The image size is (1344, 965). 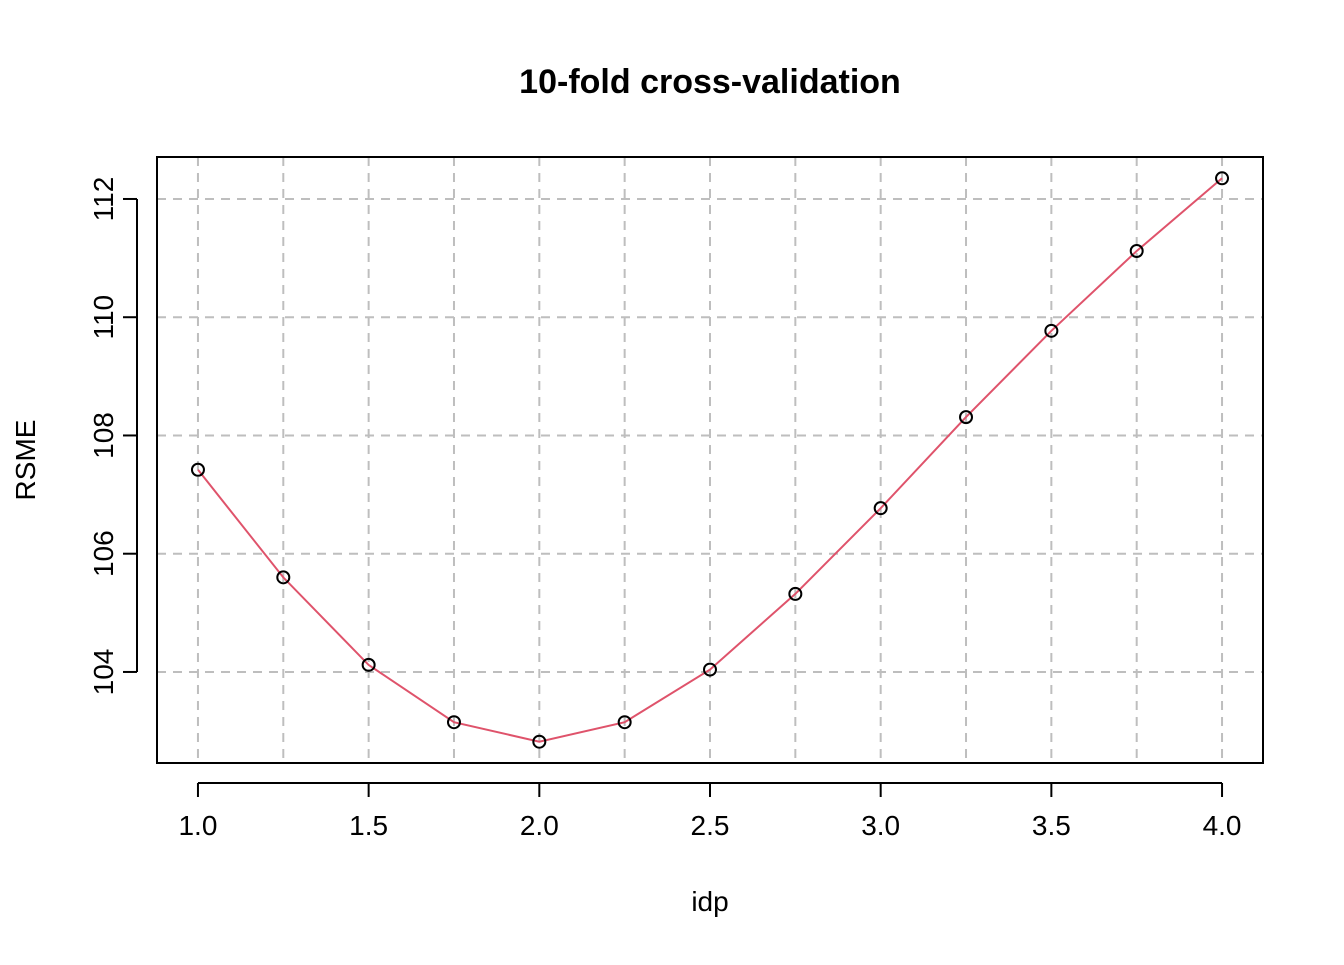 What do you see at coordinates (1222, 825) in the screenshot?
I see `x-tick-label-6: 4.0` at bounding box center [1222, 825].